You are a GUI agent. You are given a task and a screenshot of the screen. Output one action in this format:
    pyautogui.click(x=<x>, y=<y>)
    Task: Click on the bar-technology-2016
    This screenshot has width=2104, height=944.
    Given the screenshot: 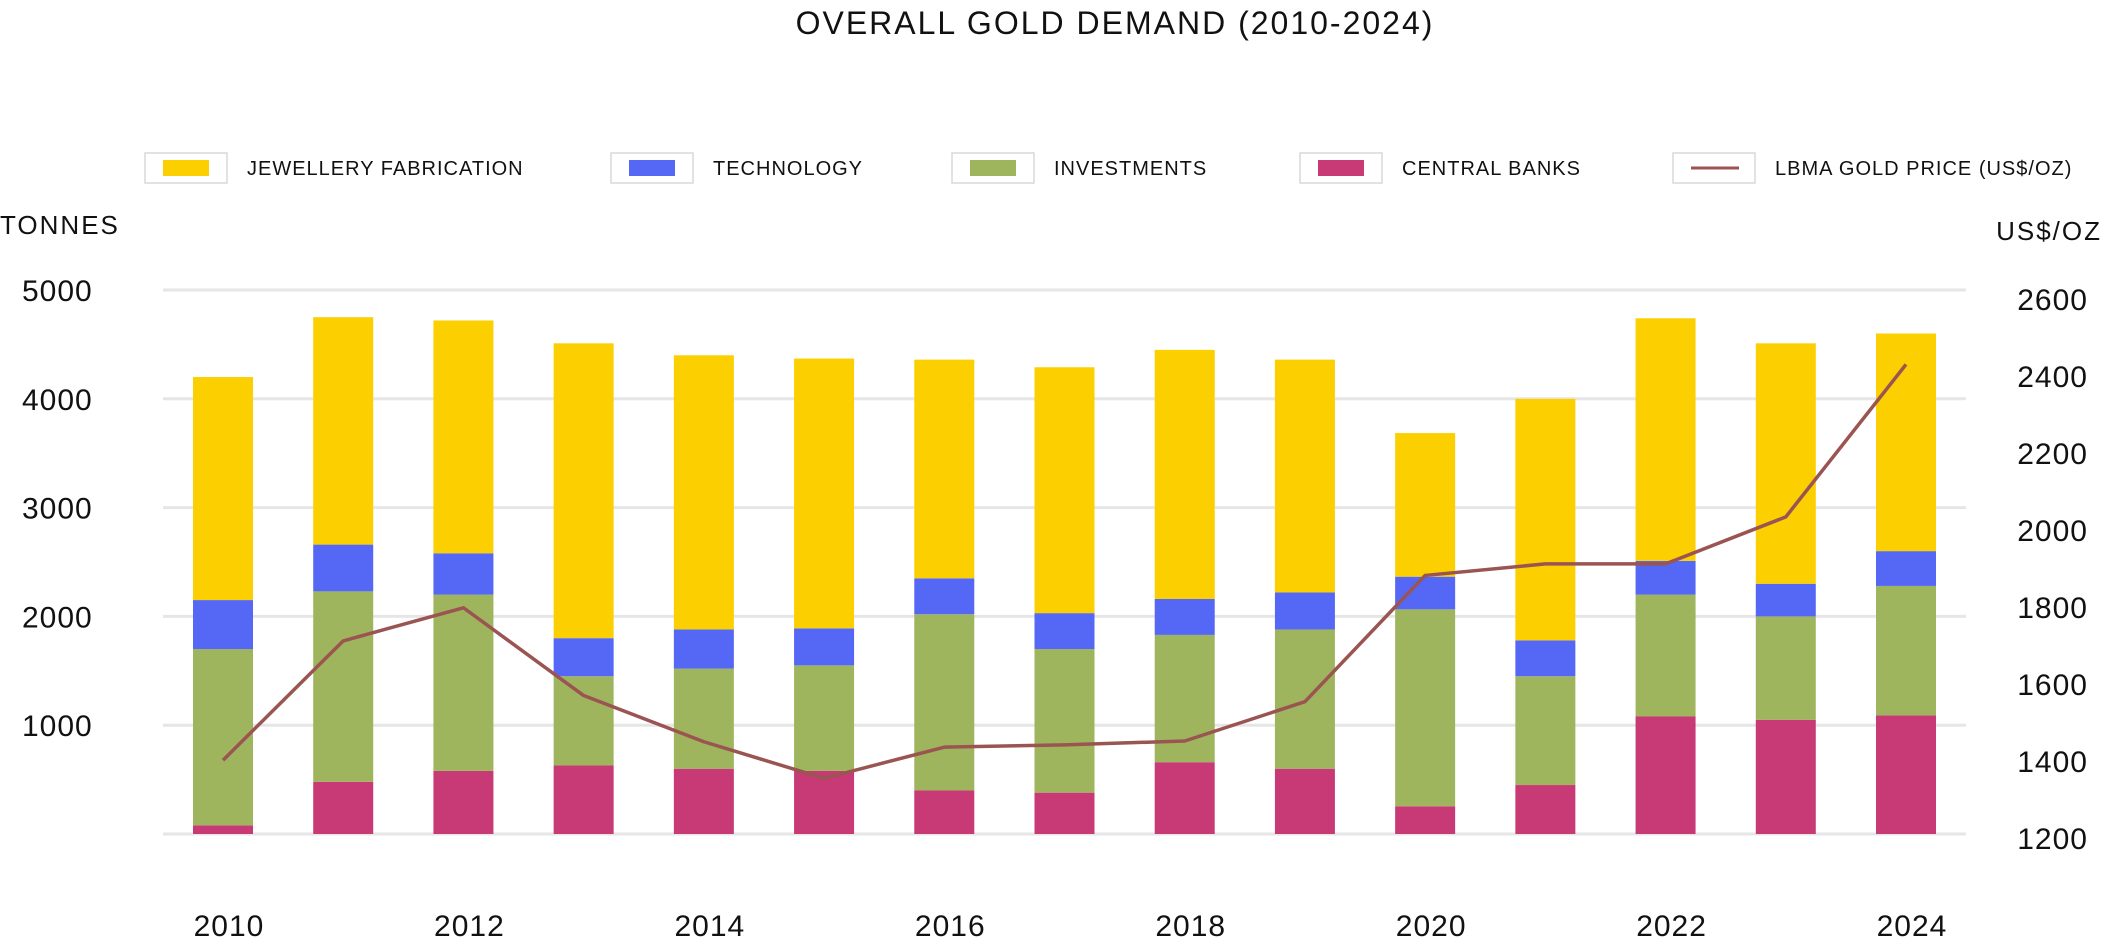 What is the action you would take?
    pyautogui.click(x=944, y=596)
    